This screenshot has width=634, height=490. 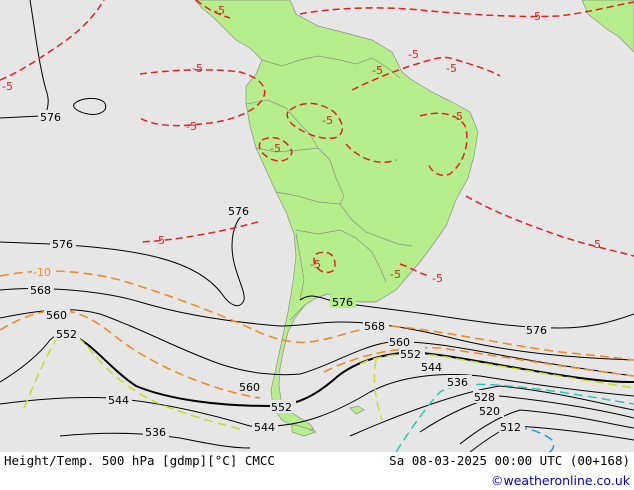 I want to click on falkland-islands, so click(x=357, y=410).